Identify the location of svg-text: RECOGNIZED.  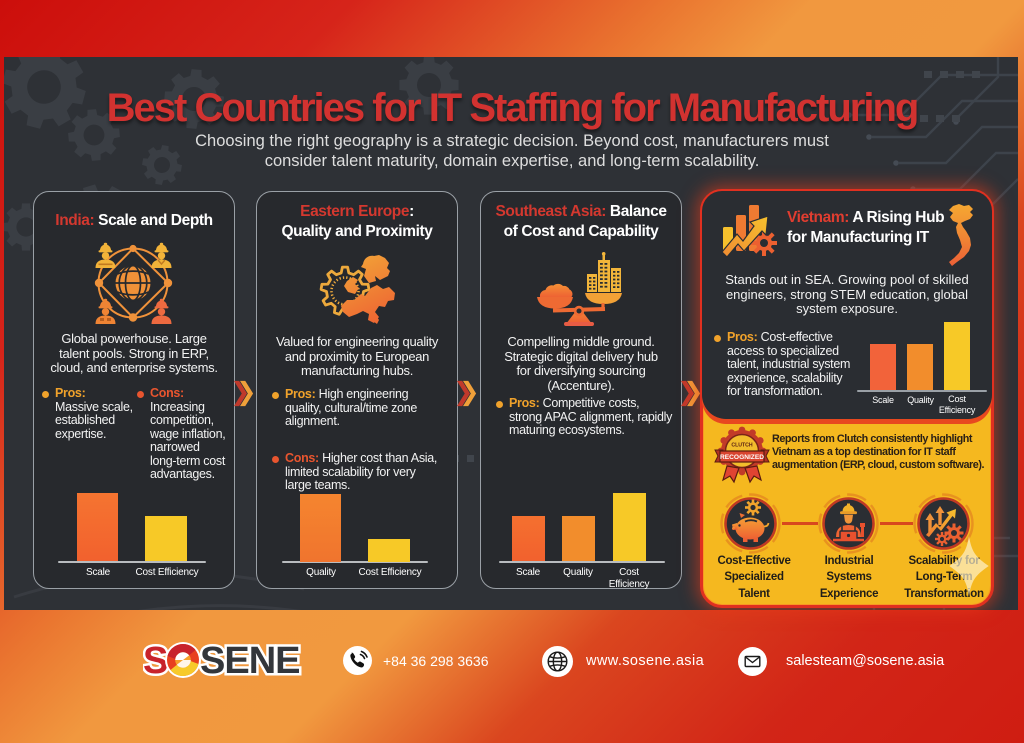
(742, 457).